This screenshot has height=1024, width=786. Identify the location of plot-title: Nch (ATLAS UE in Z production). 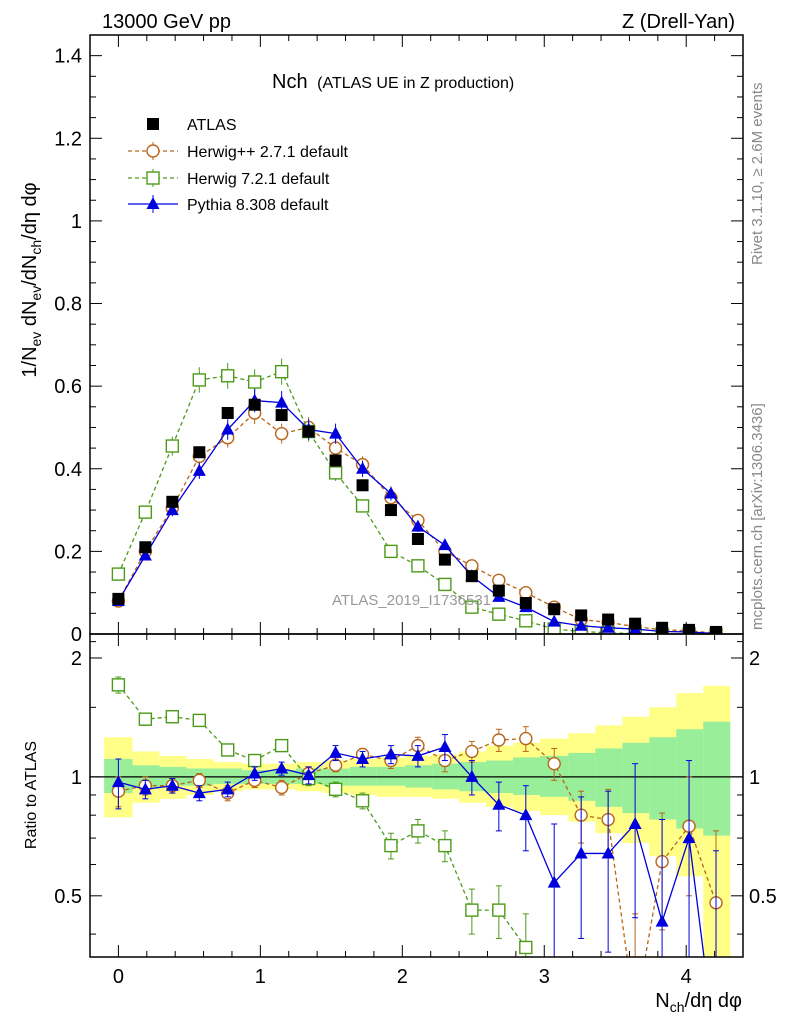
(393, 82).